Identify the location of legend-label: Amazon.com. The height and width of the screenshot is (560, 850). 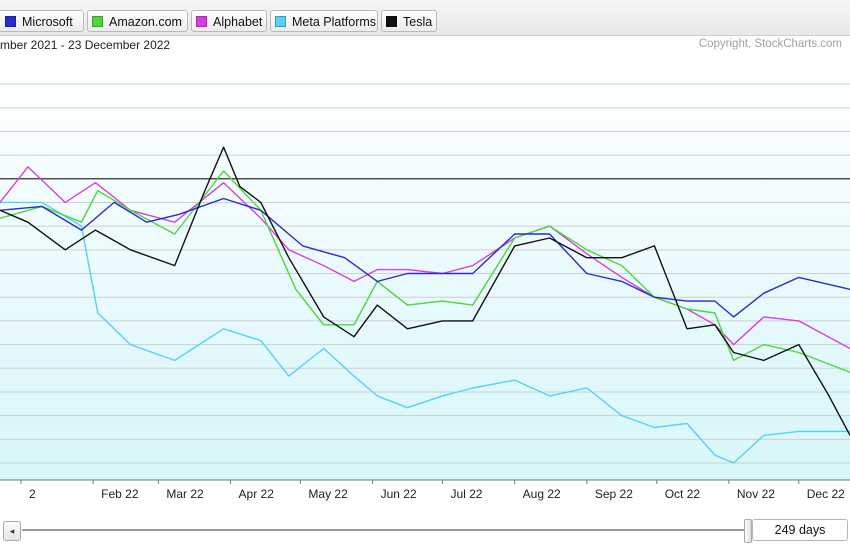
(145, 22).